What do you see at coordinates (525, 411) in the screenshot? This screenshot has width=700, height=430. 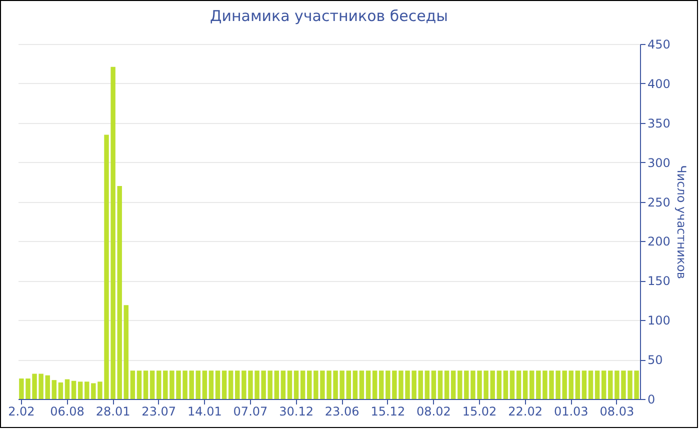 I see `x-tick-label: 22.02` at bounding box center [525, 411].